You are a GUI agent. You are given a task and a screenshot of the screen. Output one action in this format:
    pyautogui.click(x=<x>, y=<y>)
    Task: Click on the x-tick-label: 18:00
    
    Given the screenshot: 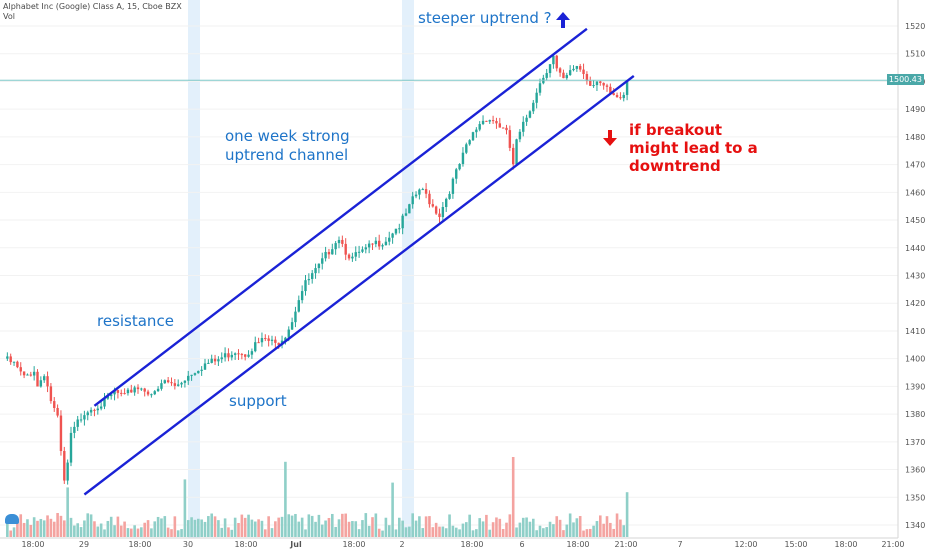 What is the action you would take?
    pyautogui.click(x=245, y=544)
    